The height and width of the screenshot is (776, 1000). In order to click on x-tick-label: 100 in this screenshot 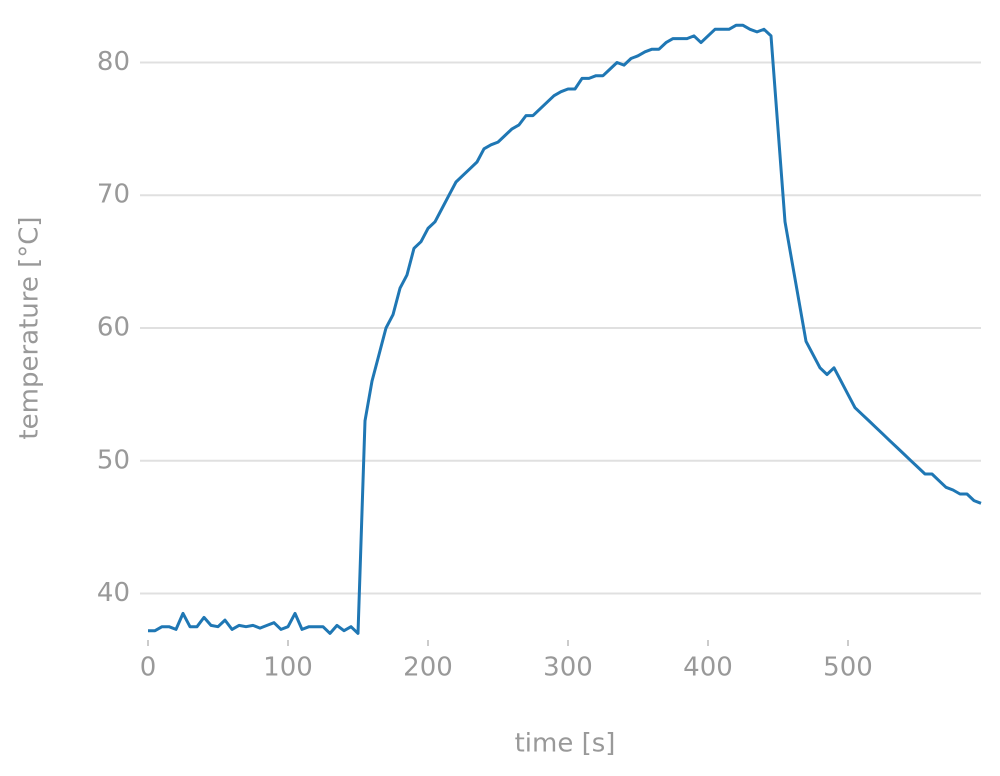, I will do `click(288, 668)`.